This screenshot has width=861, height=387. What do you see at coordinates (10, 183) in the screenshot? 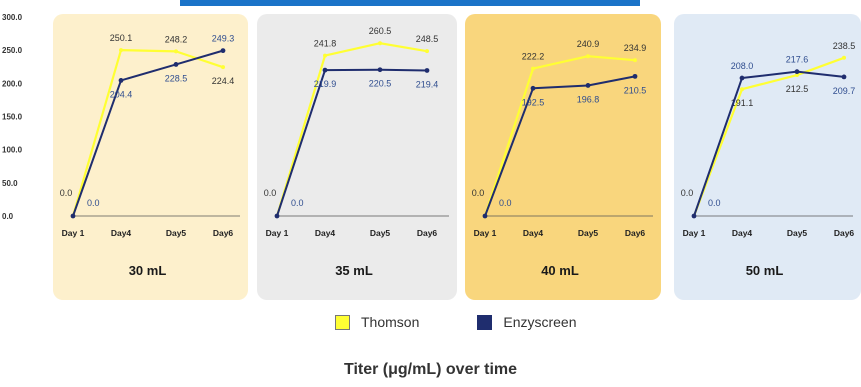
I see `y-tick-label: 50.0` at bounding box center [10, 183].